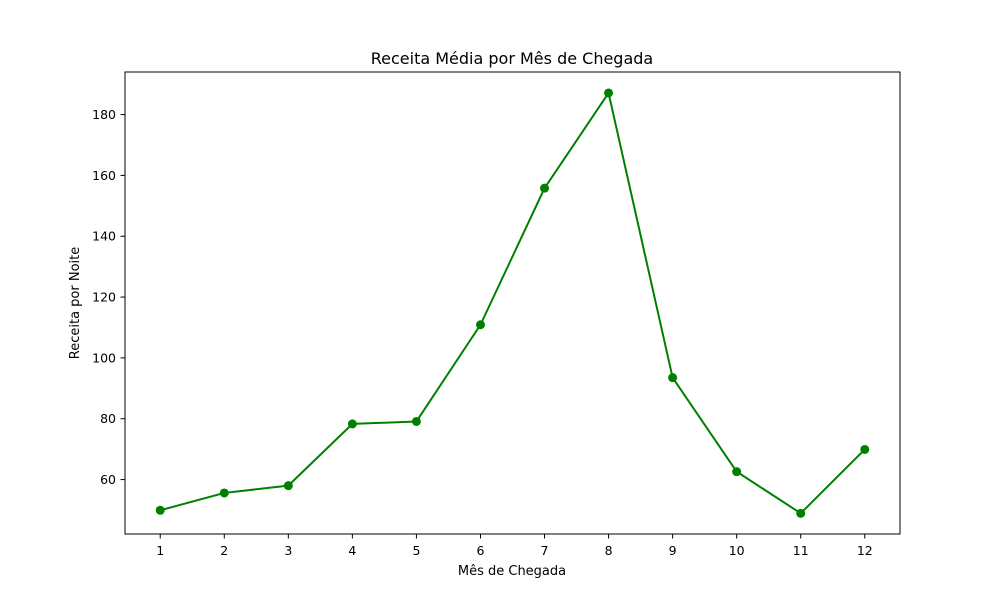 Image resolution: width=1000 pixels, height=600 pixels. I want to click on y-tick-label: 140, so click(104, 236).